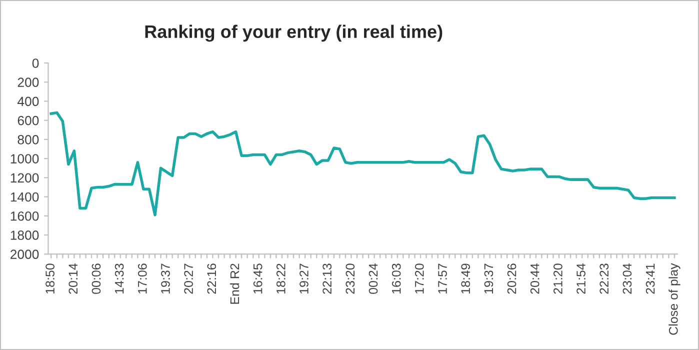 This screenshot has width=699, height=350. Describe the element at coordinates (73, 278) in the screenshot. I see `x-tick-label: 20:14` at that location.